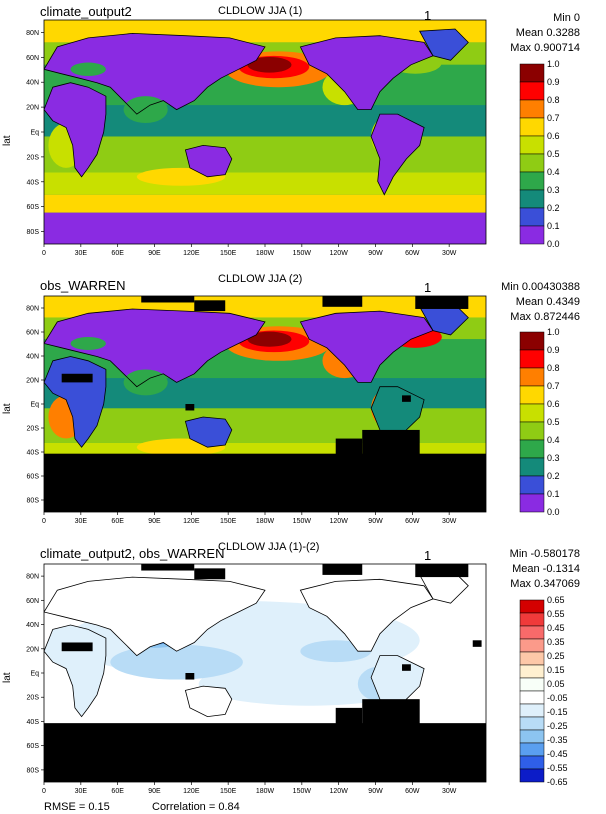 This screenshot has width=606, height=814. Describe the element at coordinates (553, 404) in the screenshot. I see `colorbar-label: 0.6` at that location.